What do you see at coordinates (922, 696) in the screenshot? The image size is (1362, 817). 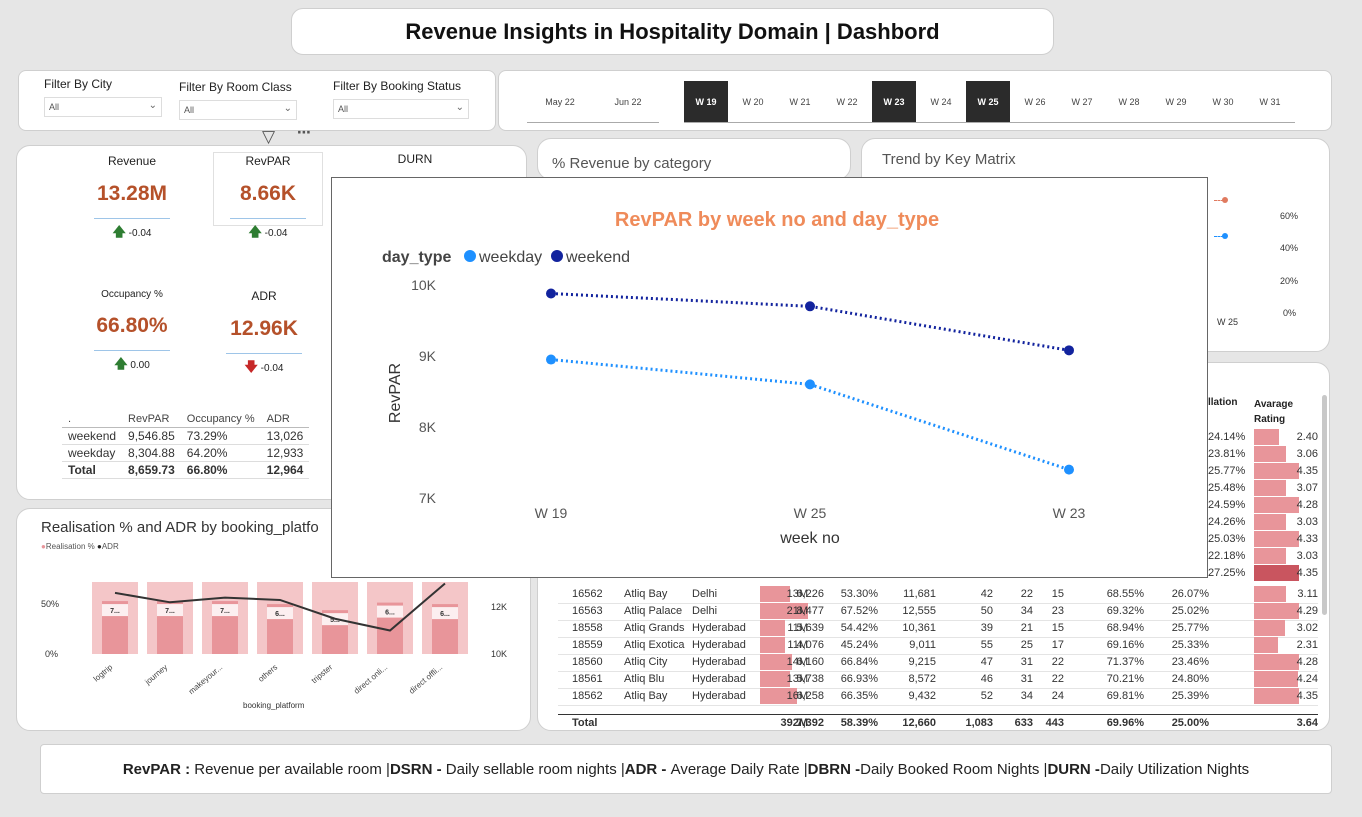 I see `table-cell: 9,432` at bounding box center [922, 696].